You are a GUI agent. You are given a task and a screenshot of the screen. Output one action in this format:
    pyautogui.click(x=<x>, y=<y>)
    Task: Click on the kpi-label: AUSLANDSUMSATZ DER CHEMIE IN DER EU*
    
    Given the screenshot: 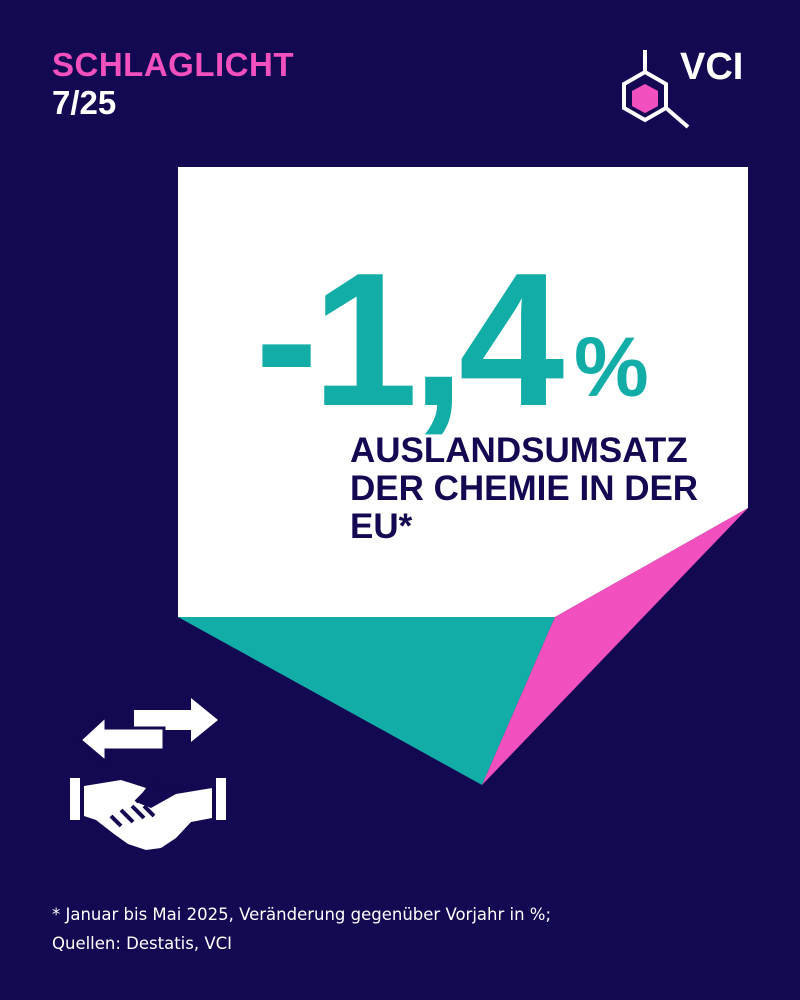 What is the action you would take?
    pyautogui.click(x=524, y=488)
    